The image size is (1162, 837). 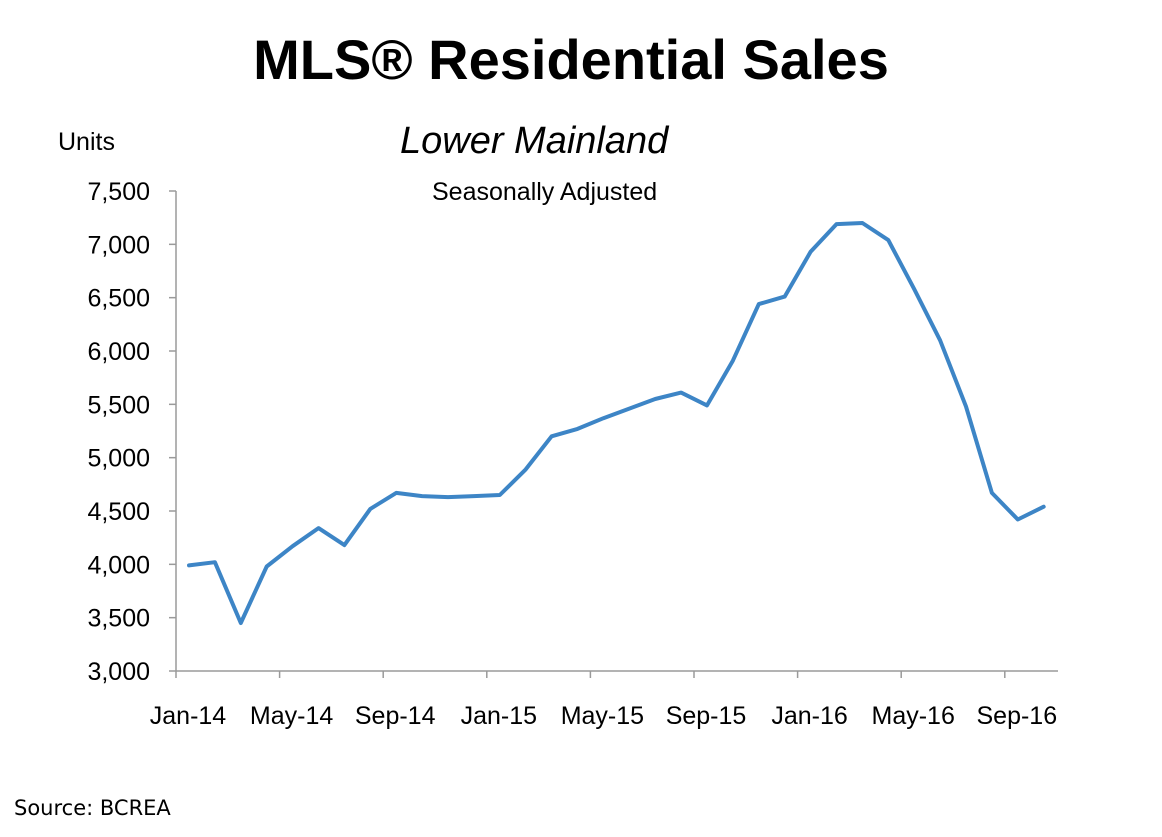 I want to click on source-note: Source: BCREA, so click(x=92, y=808).